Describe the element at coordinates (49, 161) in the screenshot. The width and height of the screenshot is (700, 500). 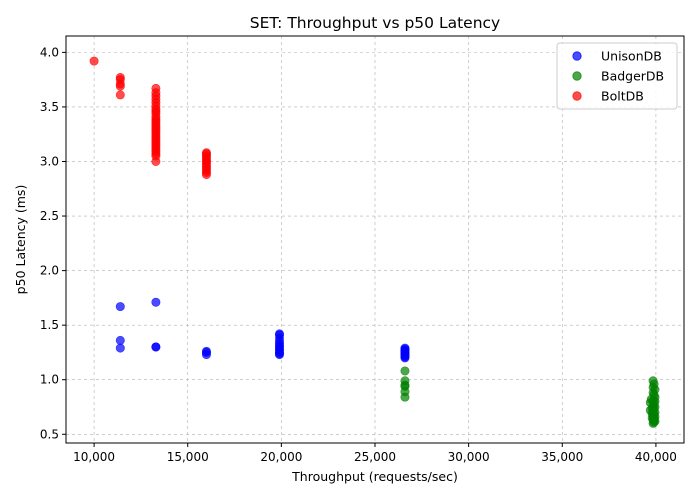
I see `y-tick-label: 3.0` at that location.